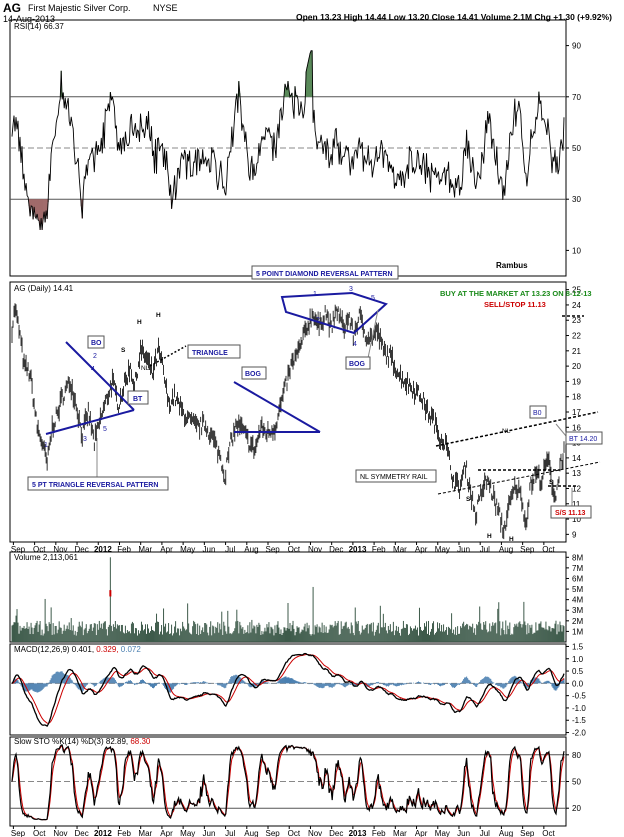  Describe the element at coordinates (571, 512) in the screenshot. I see `ss-box` at that location.